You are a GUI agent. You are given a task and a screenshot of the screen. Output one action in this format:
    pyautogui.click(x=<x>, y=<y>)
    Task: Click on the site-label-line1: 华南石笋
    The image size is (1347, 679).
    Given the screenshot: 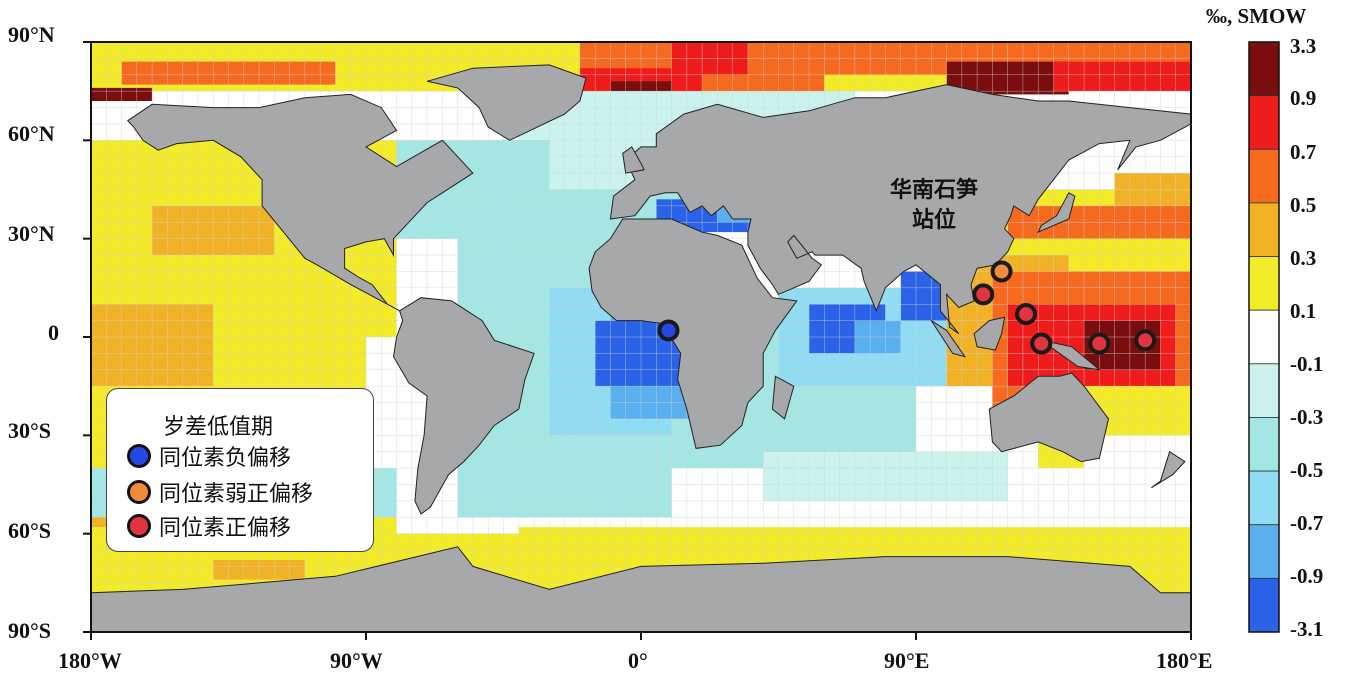 What is the action you would take?
    pyautogui.click(x=933, y=190)
    